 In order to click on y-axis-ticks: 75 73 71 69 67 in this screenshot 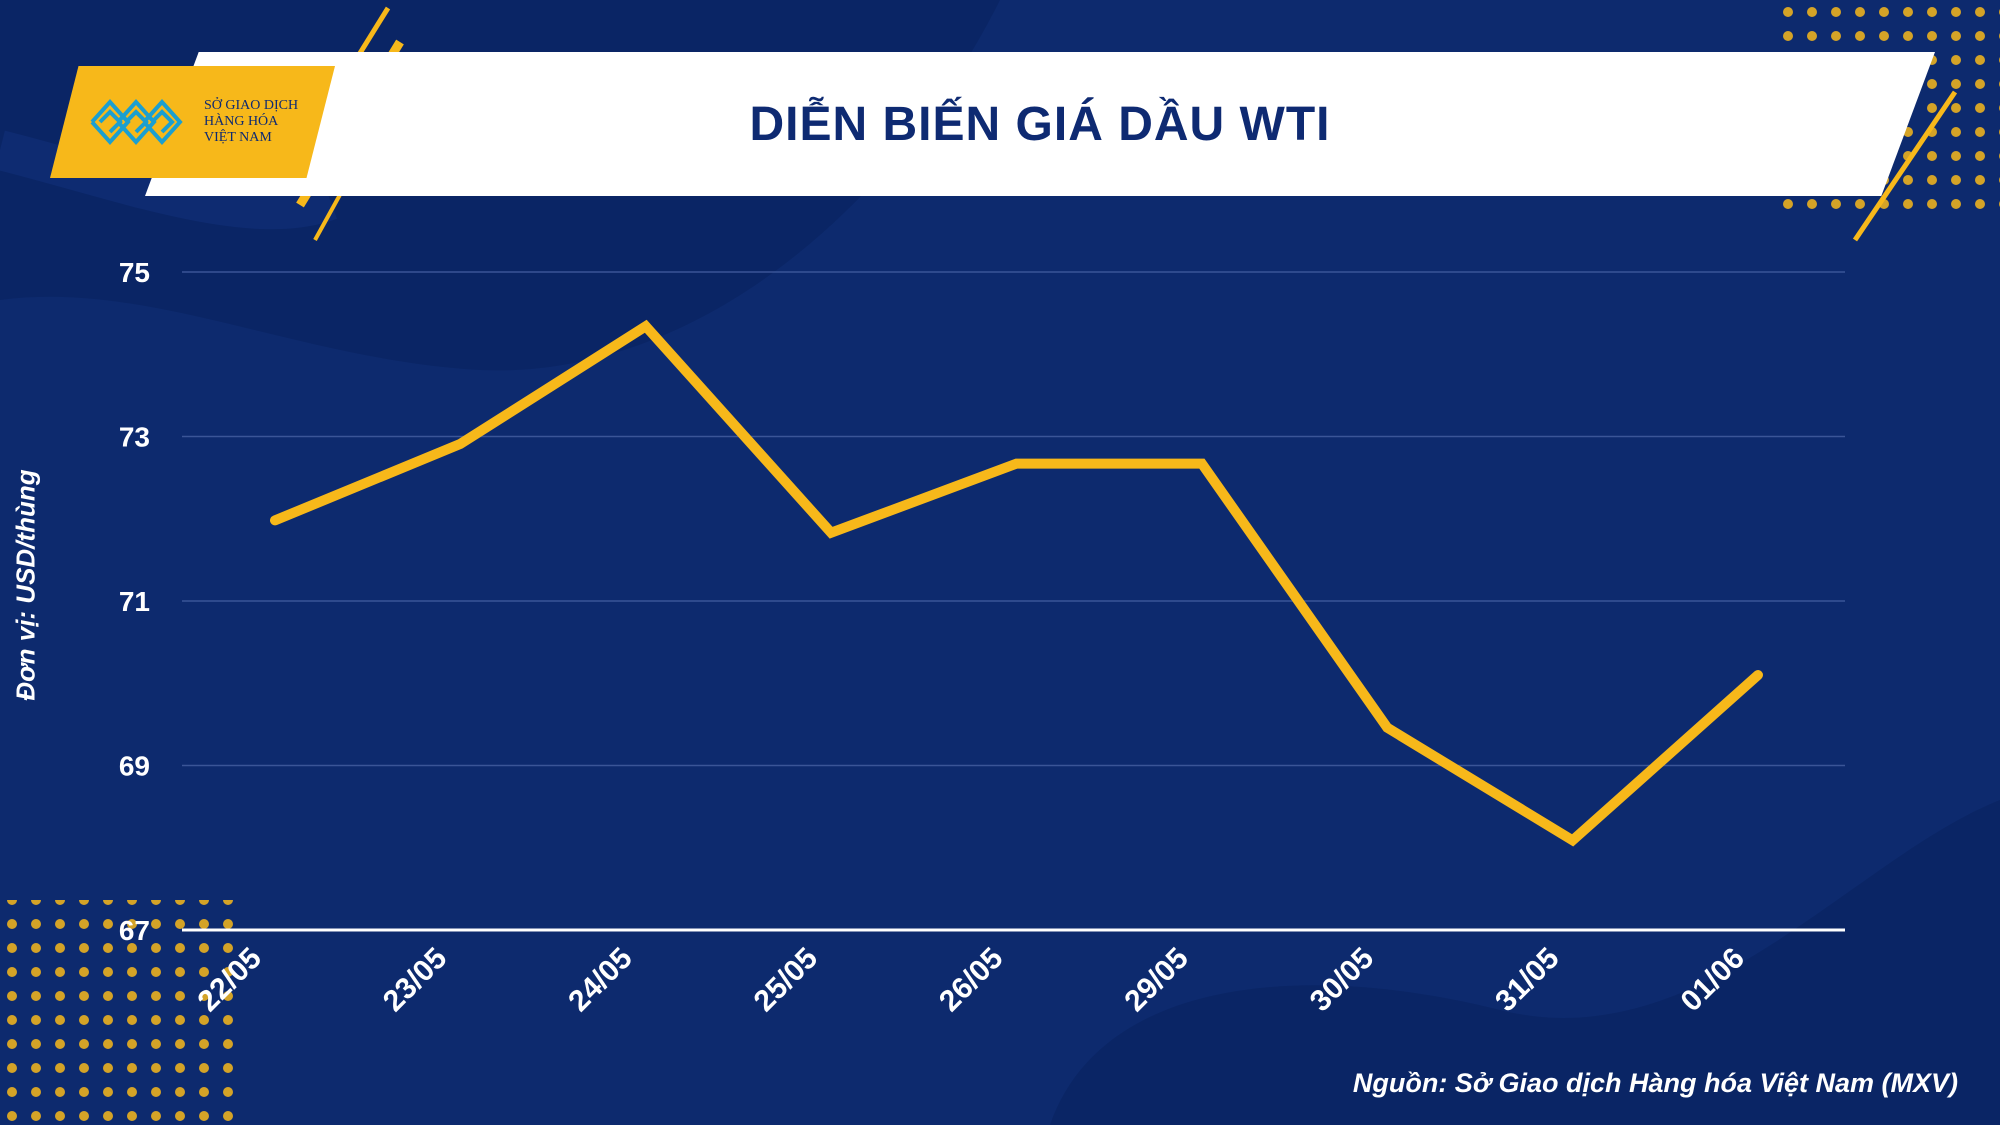, I will do `click(134, 601)`.